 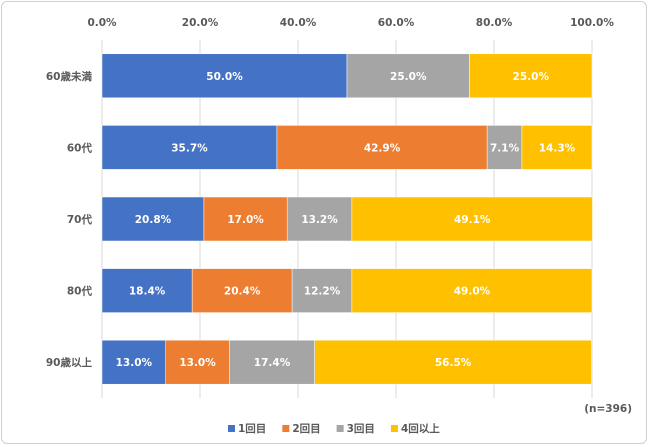 What do you see at coordinates (80, 219) in the screenshot?
I see `category-label: 70代` at bounding box center [80, 219].